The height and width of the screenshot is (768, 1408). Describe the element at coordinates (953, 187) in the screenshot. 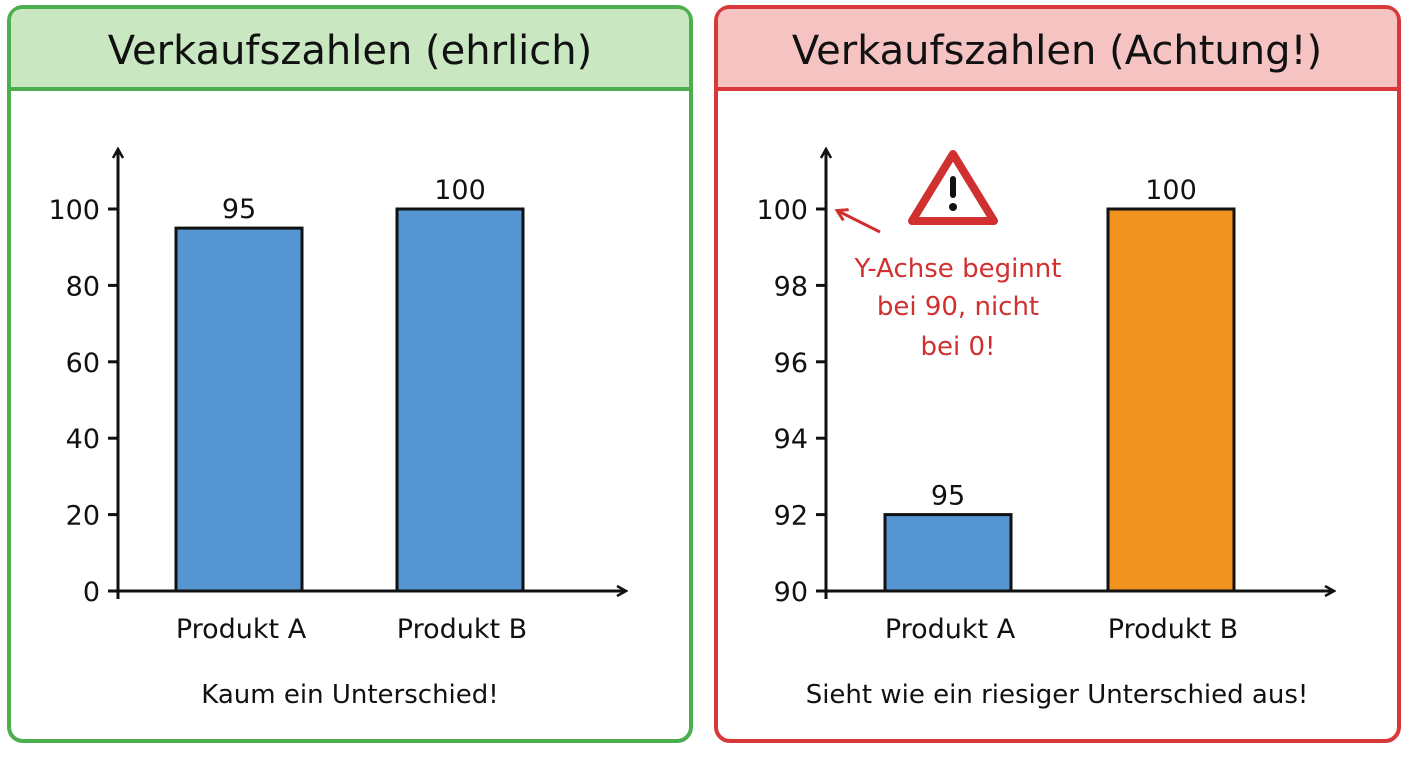

I see `warning-triangle-icon` at that location.